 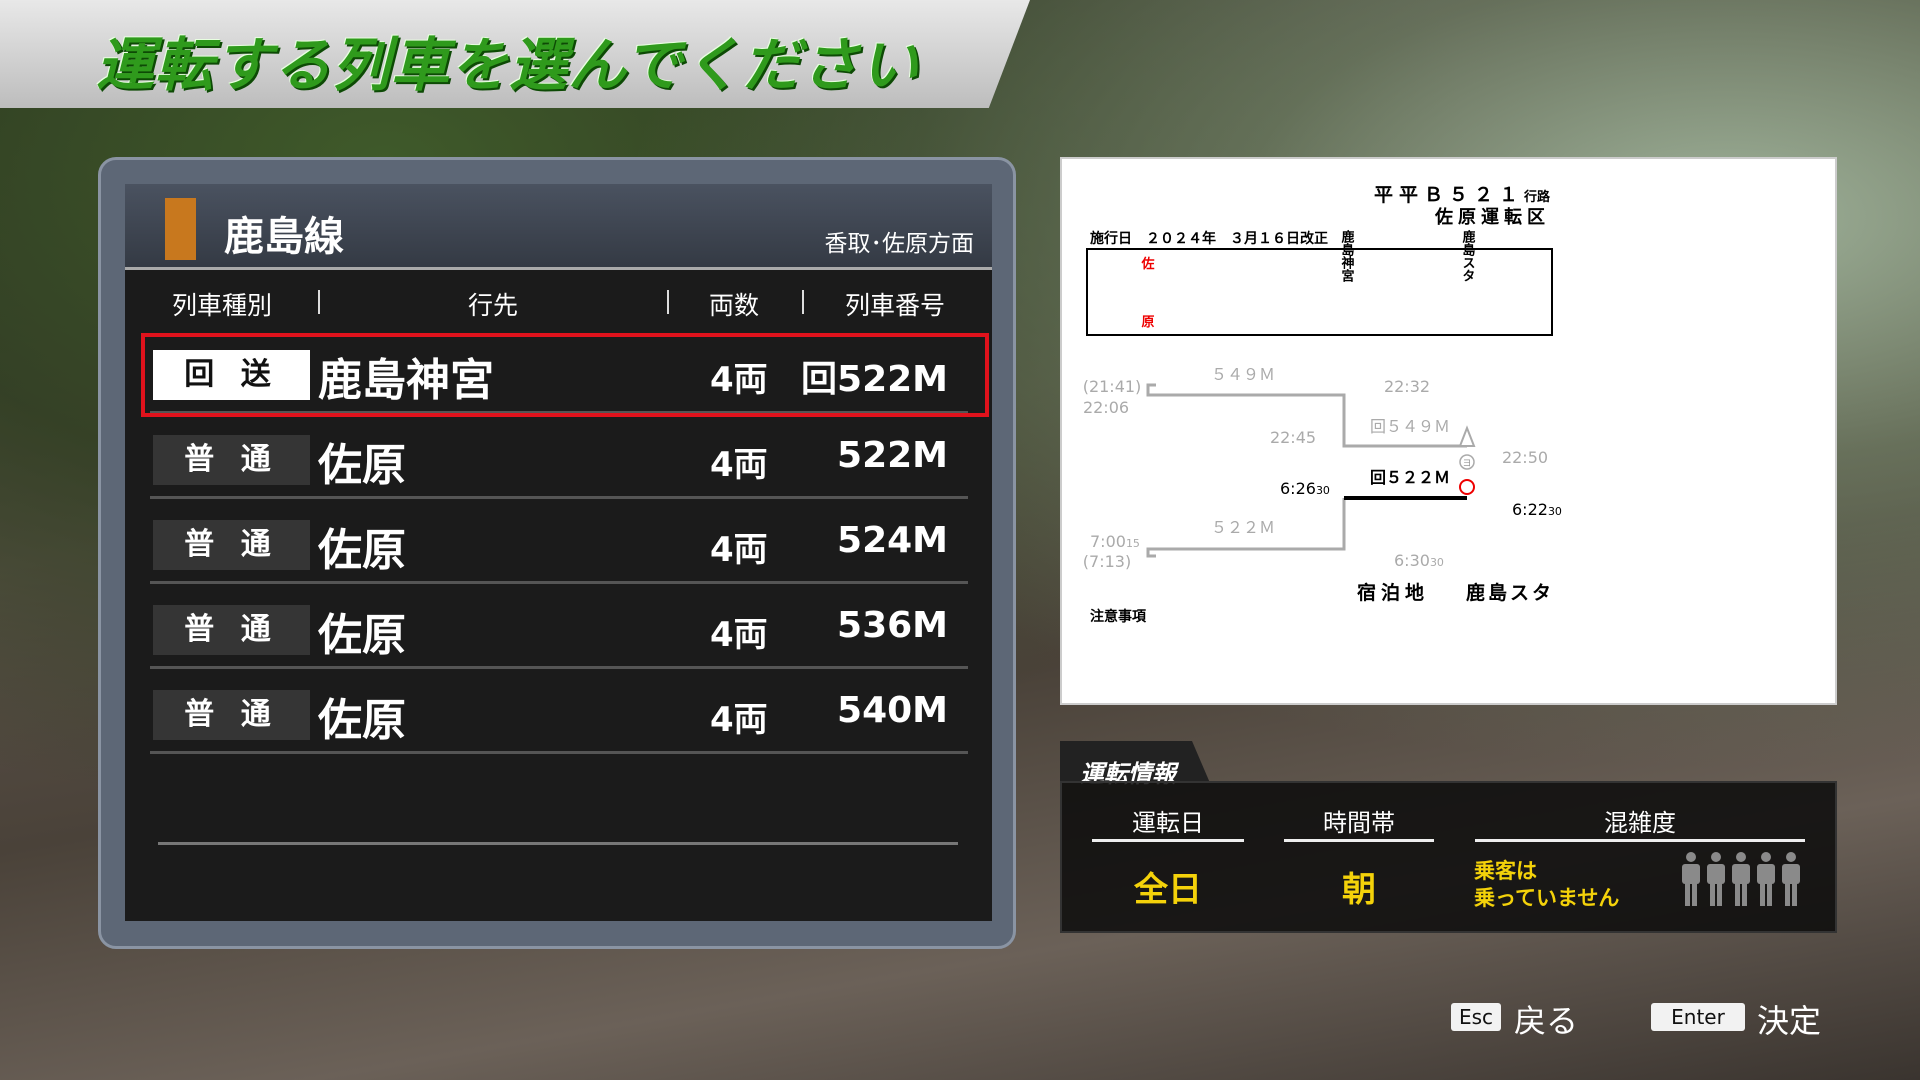 I want to click on col-number: 列車番号, so click(x=895, y=305).